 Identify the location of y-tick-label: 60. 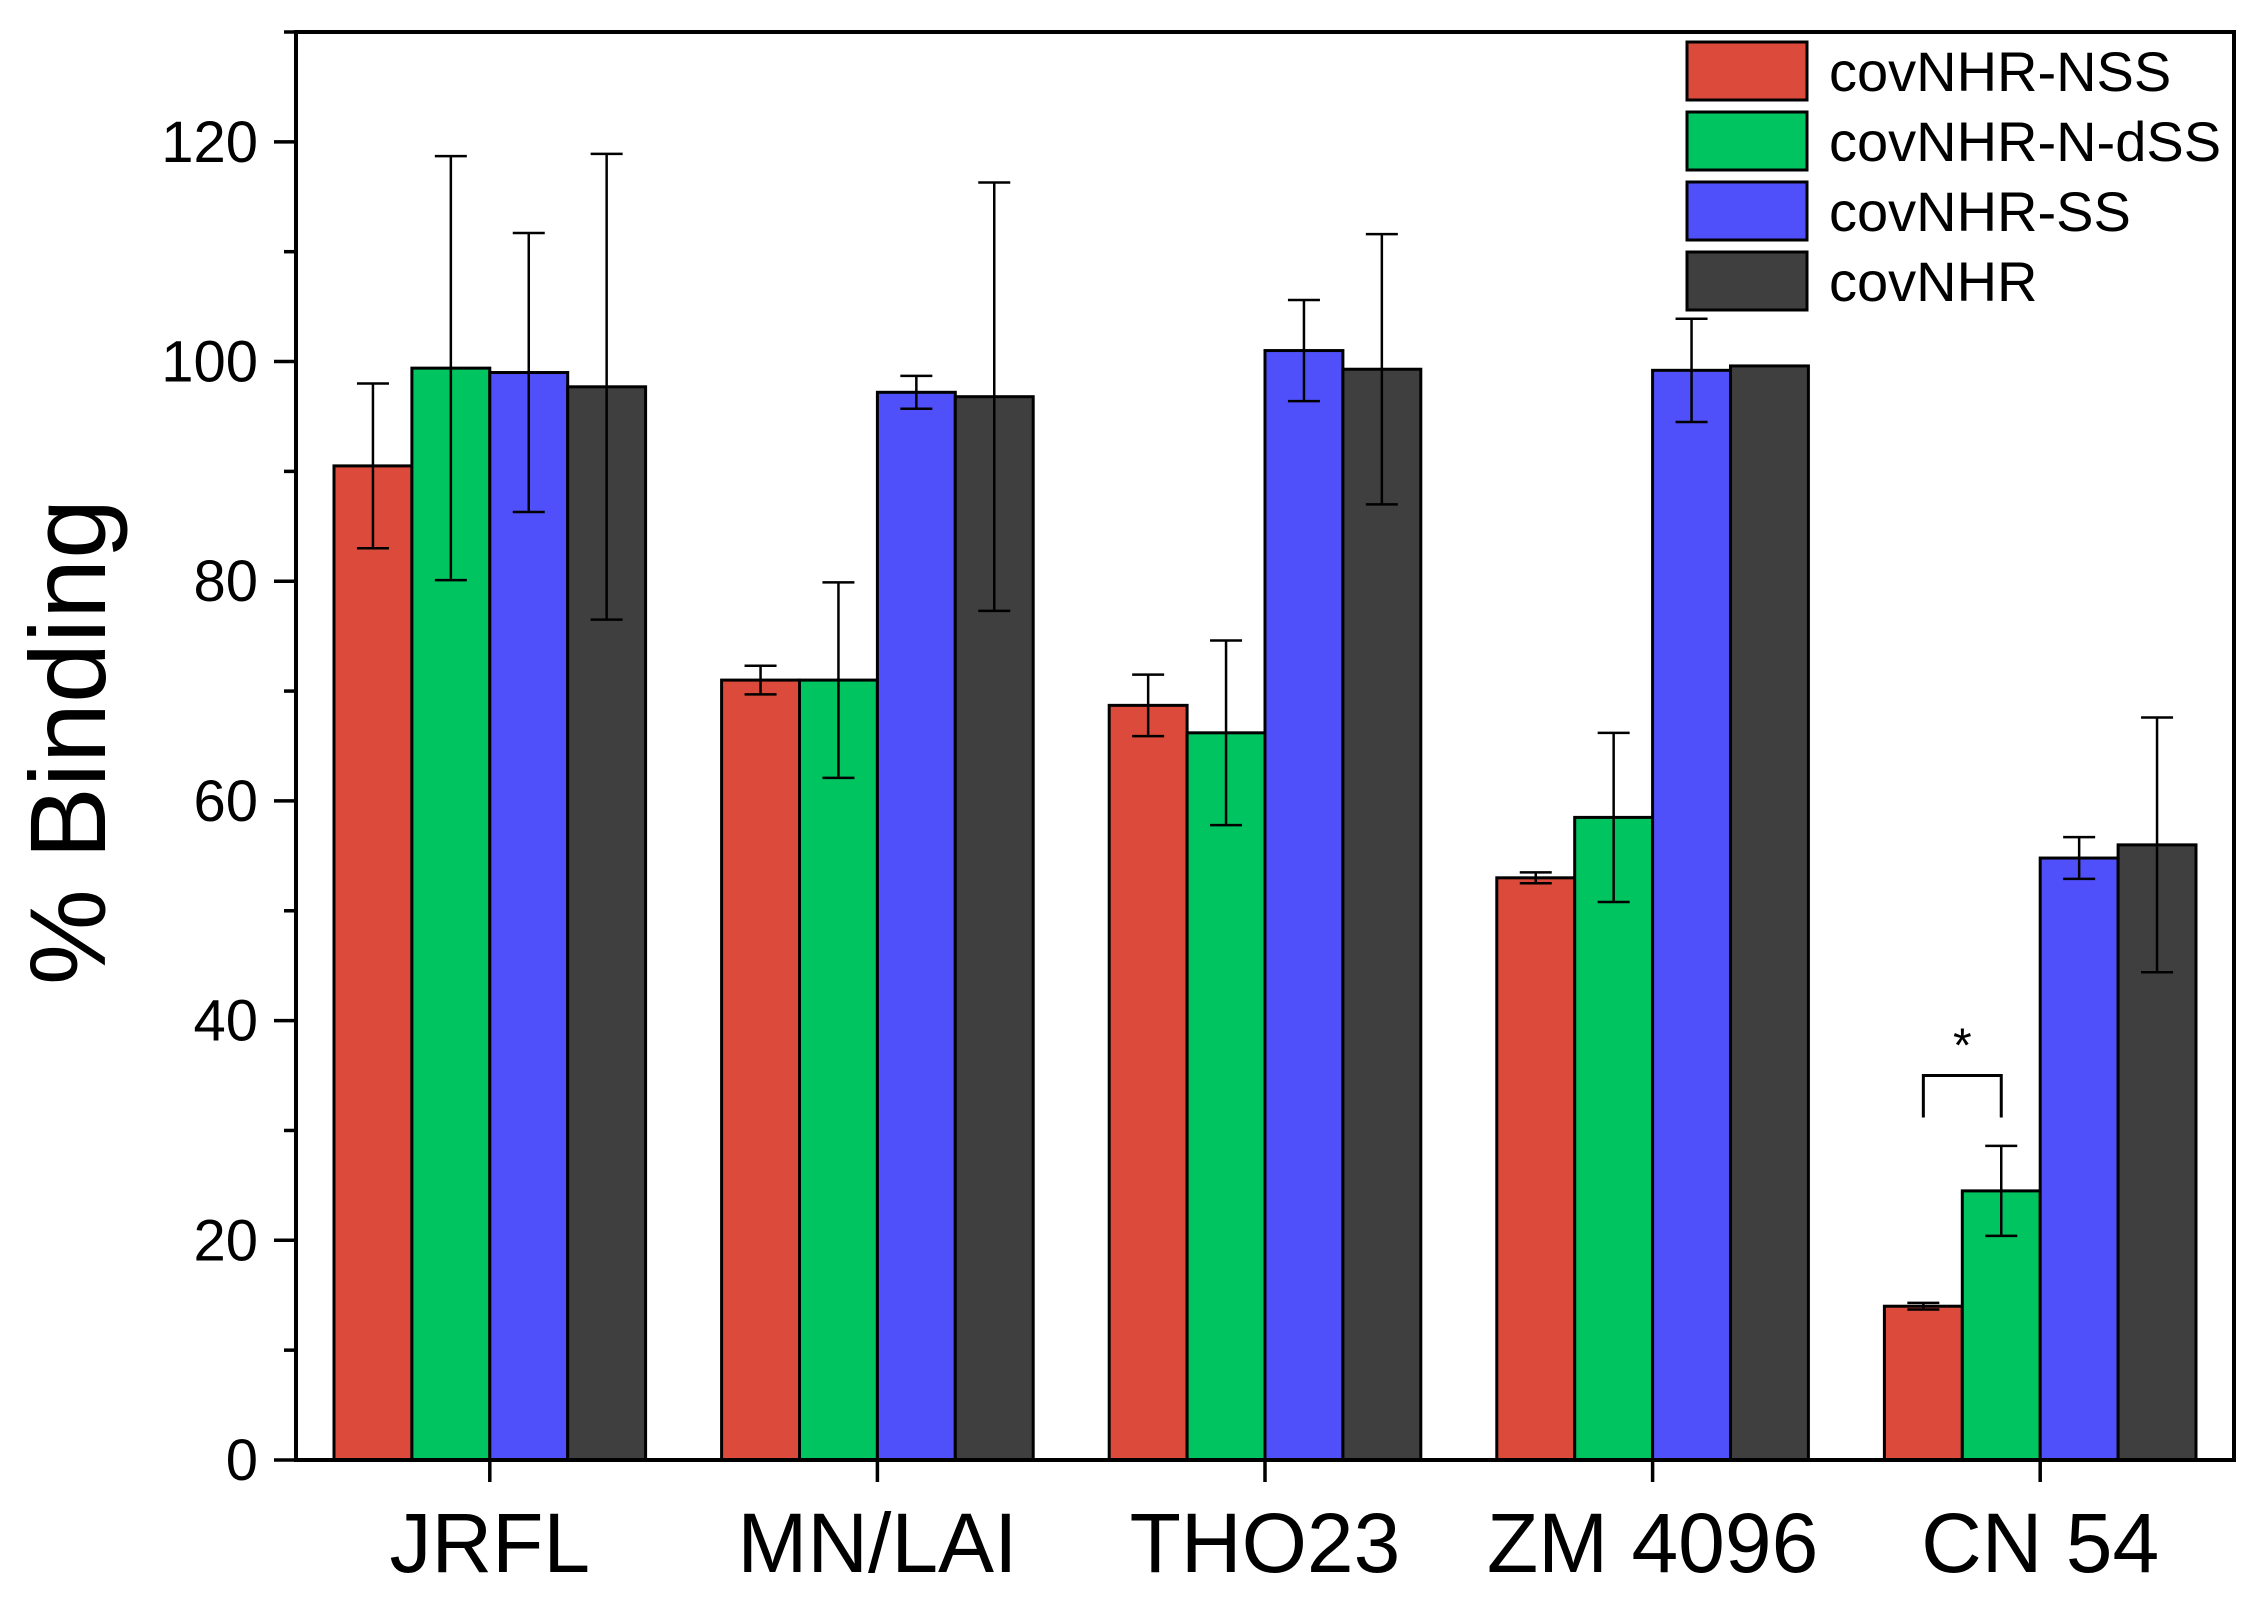
(225, 801).